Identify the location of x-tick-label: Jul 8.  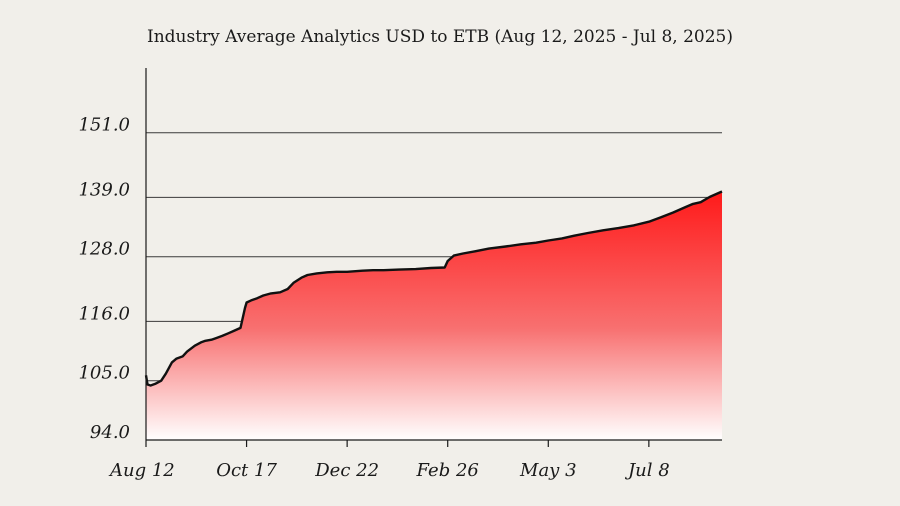
(647, 470).